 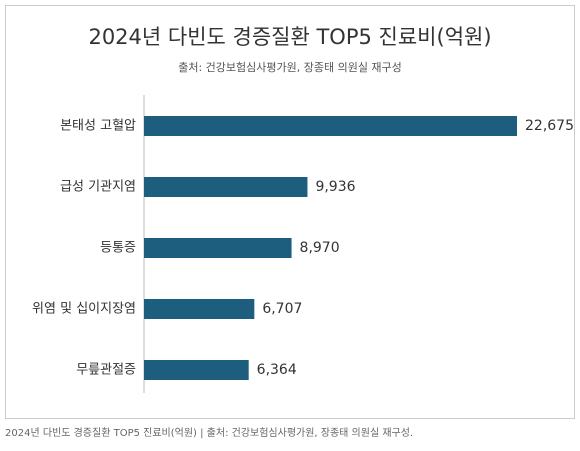 What do you see at coordinates (549, 126) in the screenshot?
I see `value-label: 22,675` at bounding box center [549, 126].